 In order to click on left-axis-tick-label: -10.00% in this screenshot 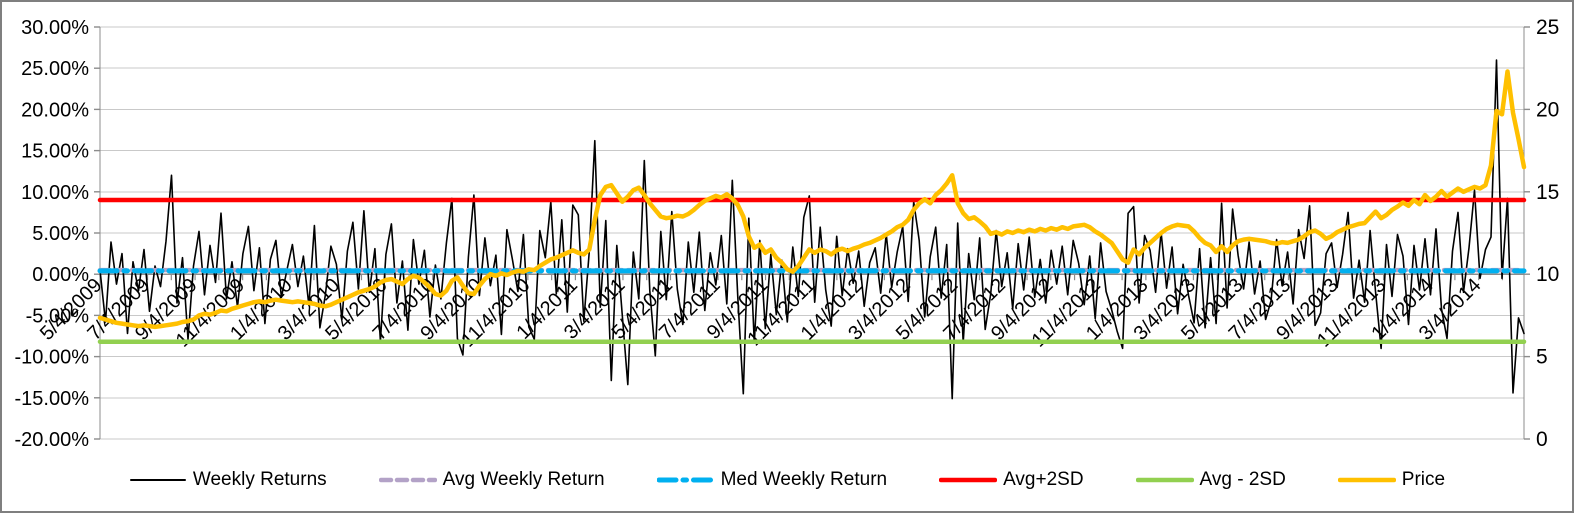, I will do `click(52, 358)`.